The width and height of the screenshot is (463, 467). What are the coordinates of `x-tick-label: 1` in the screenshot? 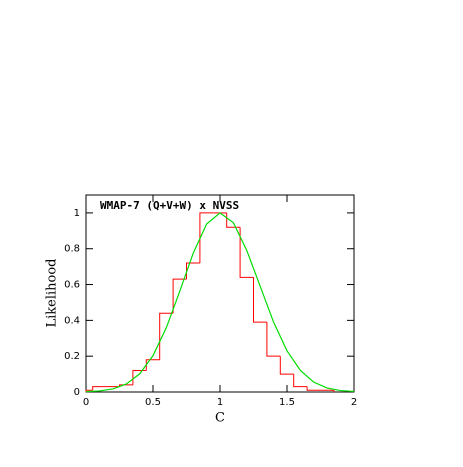 It's located at (220, 402).